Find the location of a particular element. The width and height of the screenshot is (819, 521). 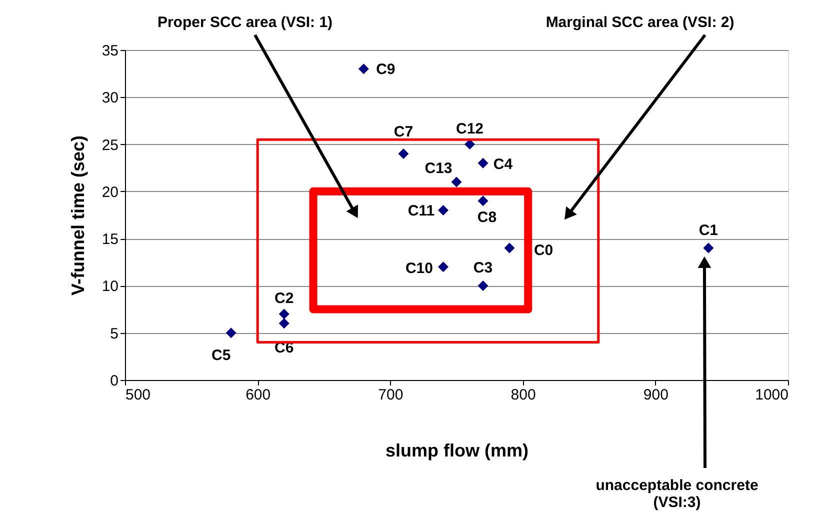

text: Marginal SCC area (VSI: 2) is located at coordinates (640, 22).